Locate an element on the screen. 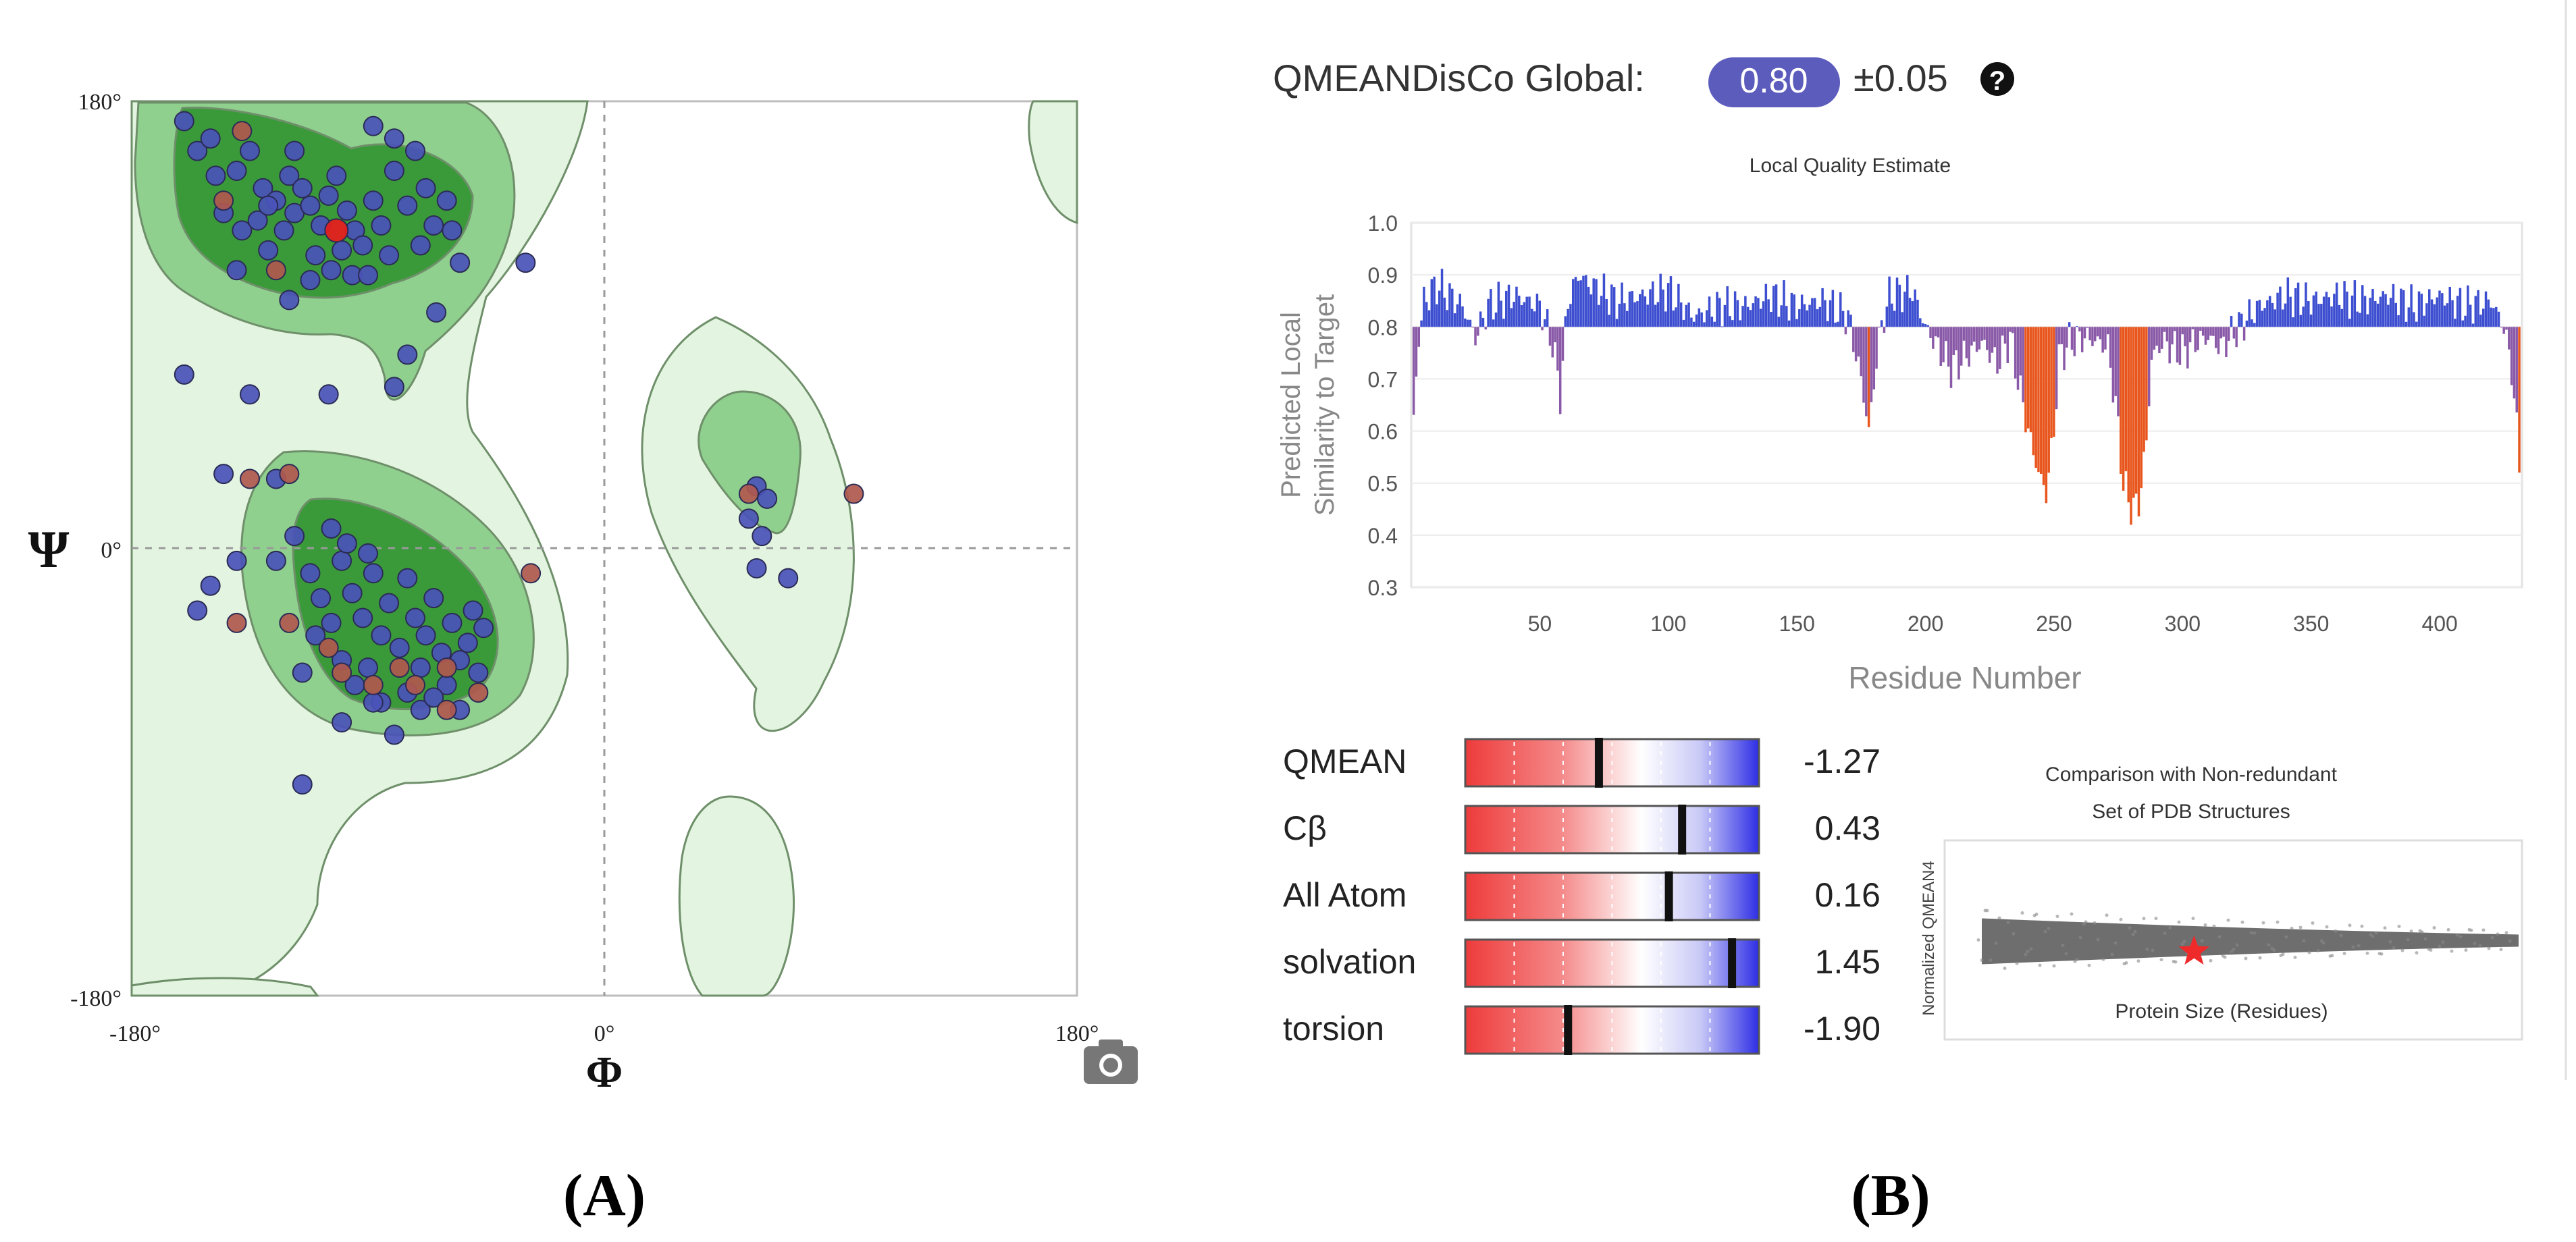 The height and width of the screenshot is (1242, 2576). x-tick-label-right: 180° is located at coordinates (1077, 1033).